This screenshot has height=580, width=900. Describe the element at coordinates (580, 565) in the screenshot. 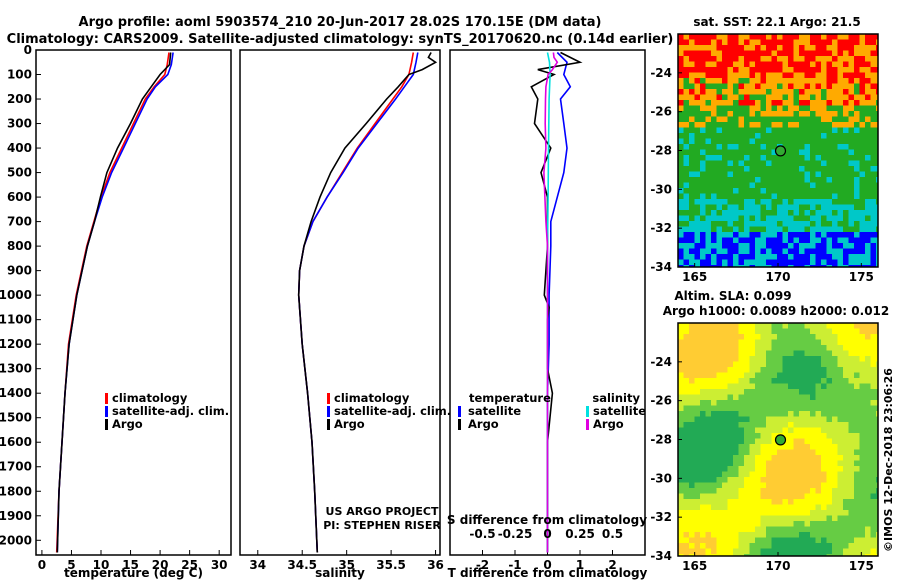

I see `x-tick-label: 1` at that location.